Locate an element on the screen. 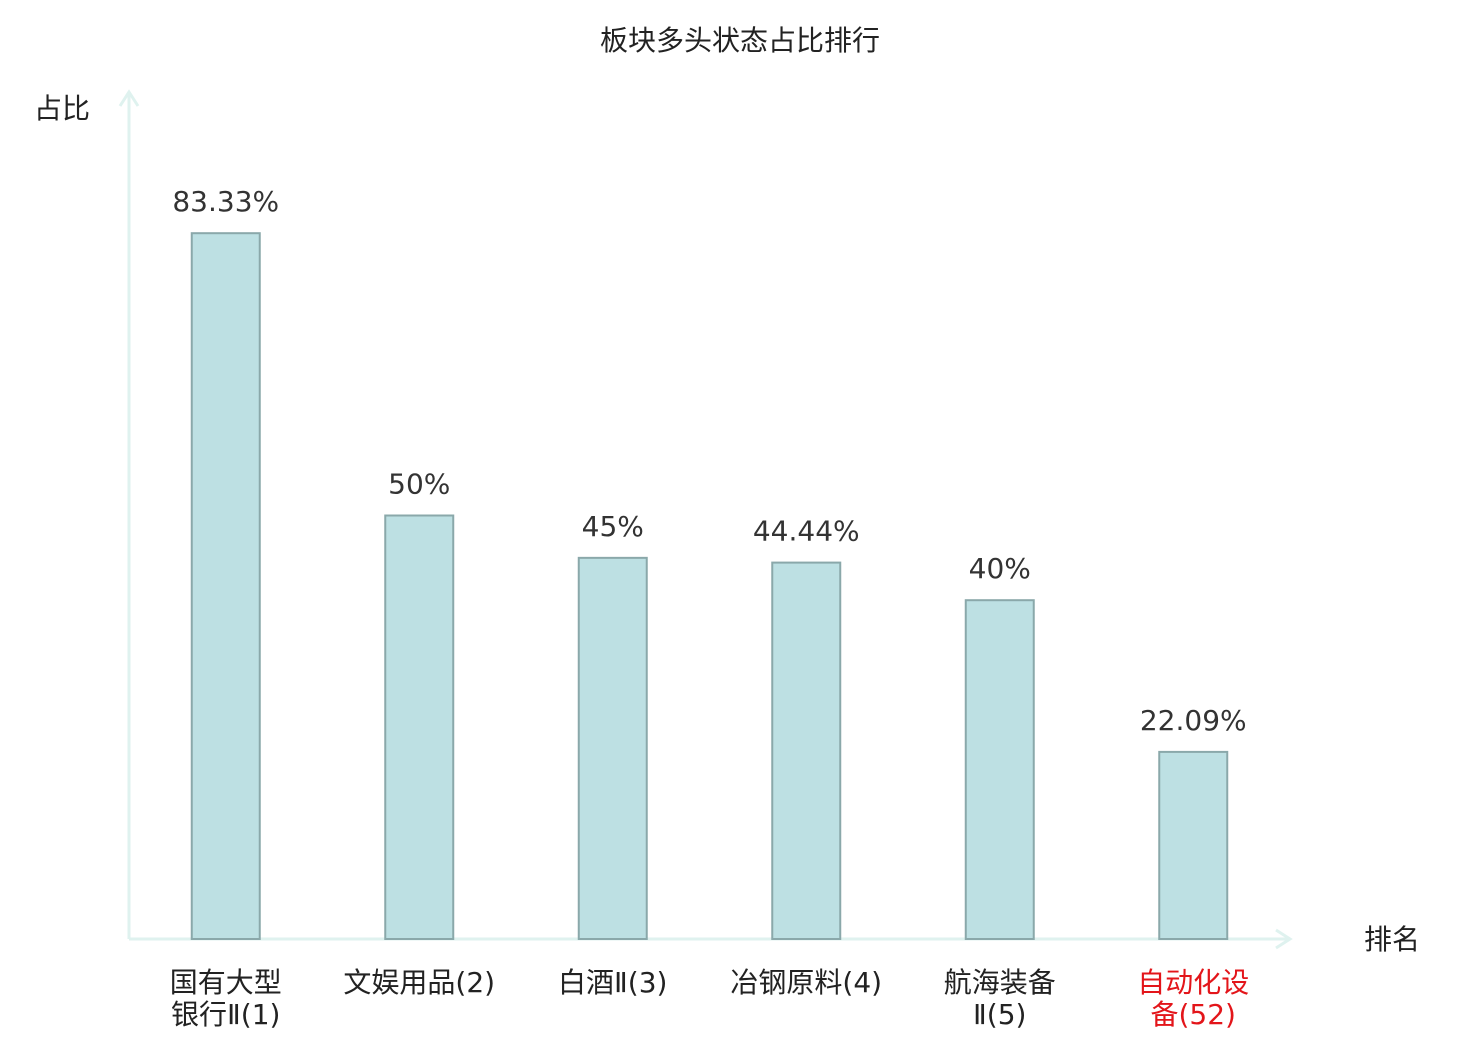 Image resolution: width=1480 pixels, height=1040 pixels. y-axis is located at coordinates (129, 514).